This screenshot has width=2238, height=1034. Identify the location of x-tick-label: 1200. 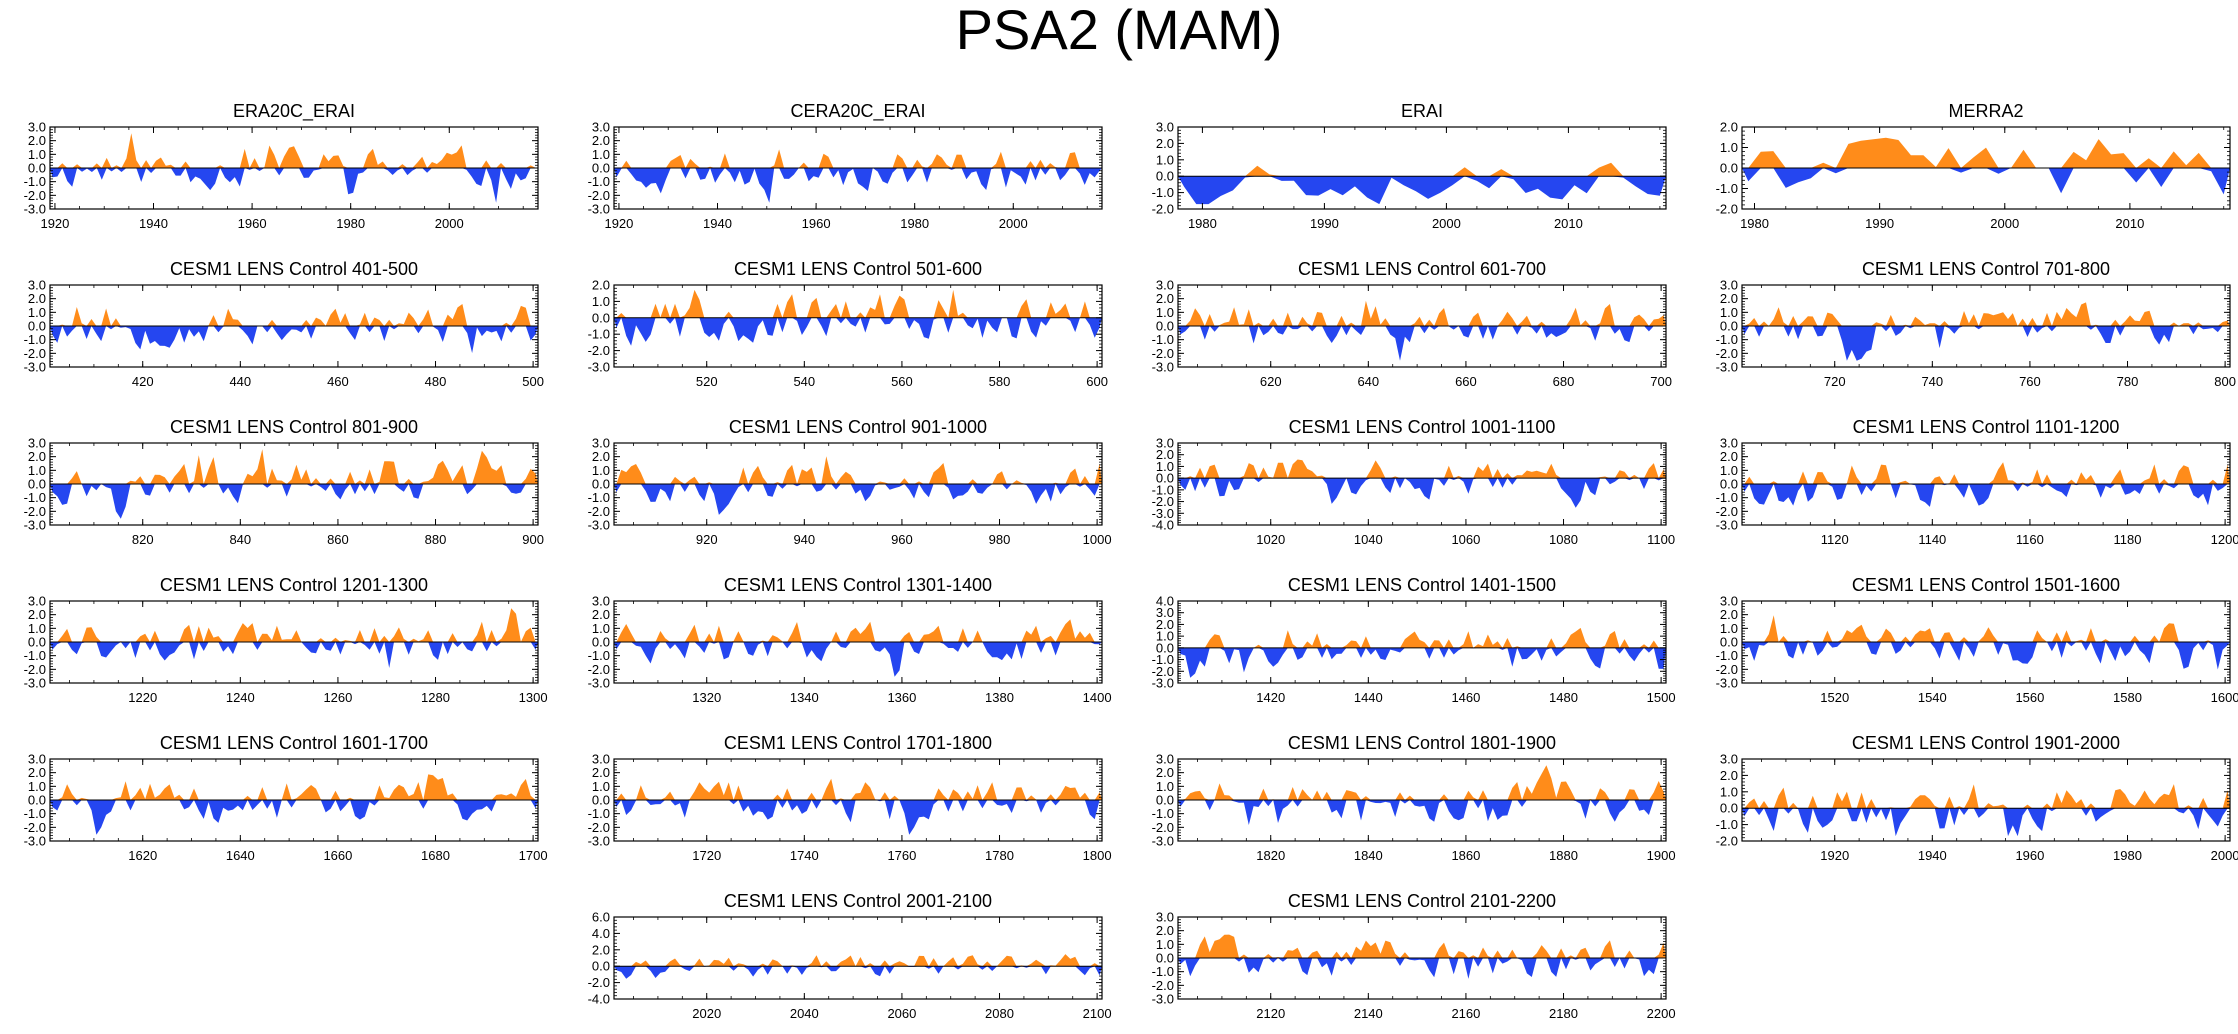
(2224, 539).